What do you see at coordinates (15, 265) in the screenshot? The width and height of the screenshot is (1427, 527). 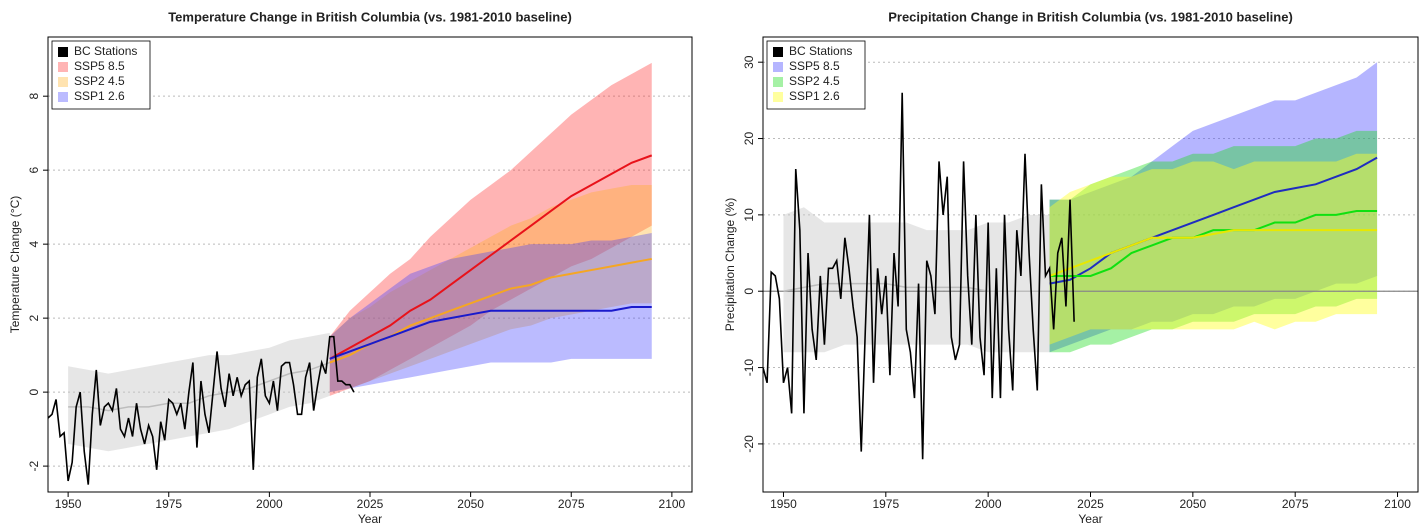 I see `y-axis-label: Temperature Change (°C)` at bounding box center [15, 265].